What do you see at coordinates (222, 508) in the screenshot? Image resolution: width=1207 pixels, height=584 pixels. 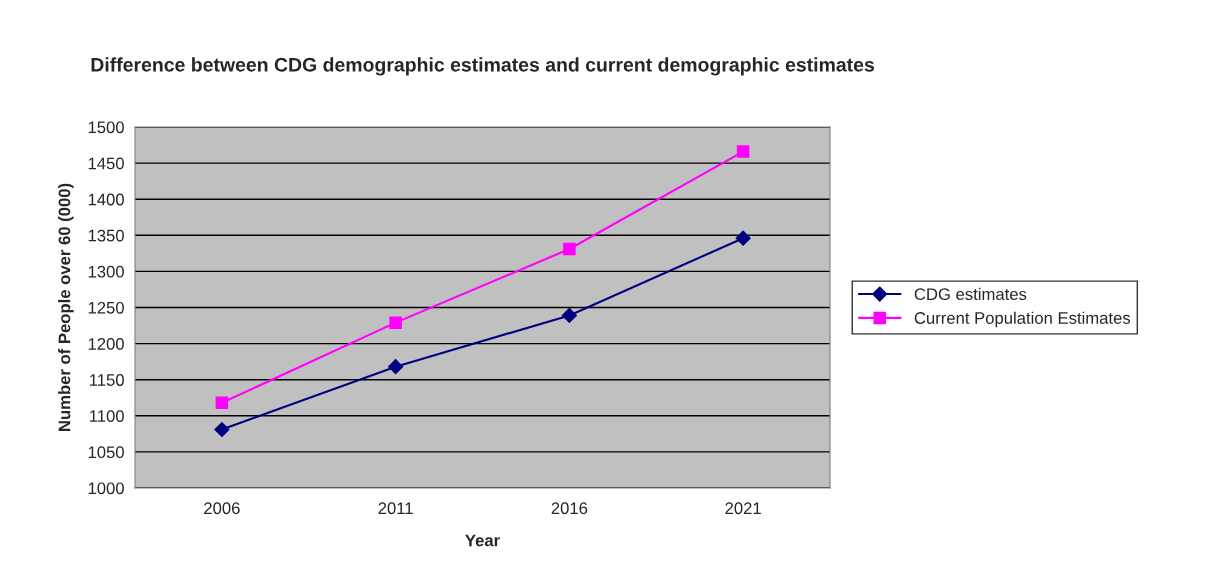 I see `x-tick-label: 2006` at bounding box center [222, 508].